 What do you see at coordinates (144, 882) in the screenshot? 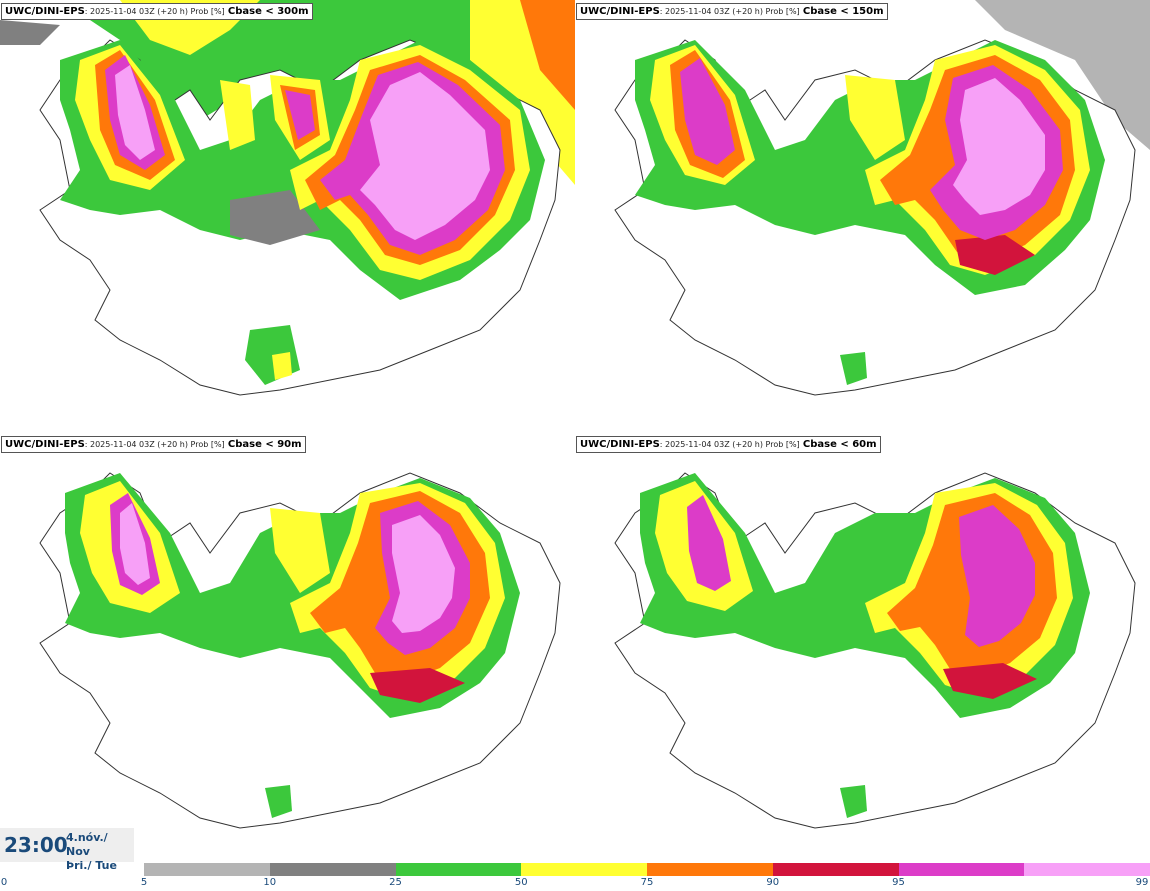
I see `legend-tick-label: 5` at bounding box center [144, 882].